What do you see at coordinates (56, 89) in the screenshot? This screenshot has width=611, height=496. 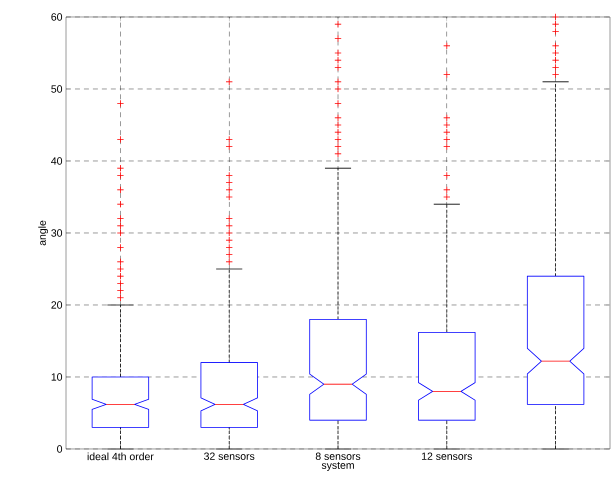 I see `y-tick-label: 50` at bounding box center [56, 89].